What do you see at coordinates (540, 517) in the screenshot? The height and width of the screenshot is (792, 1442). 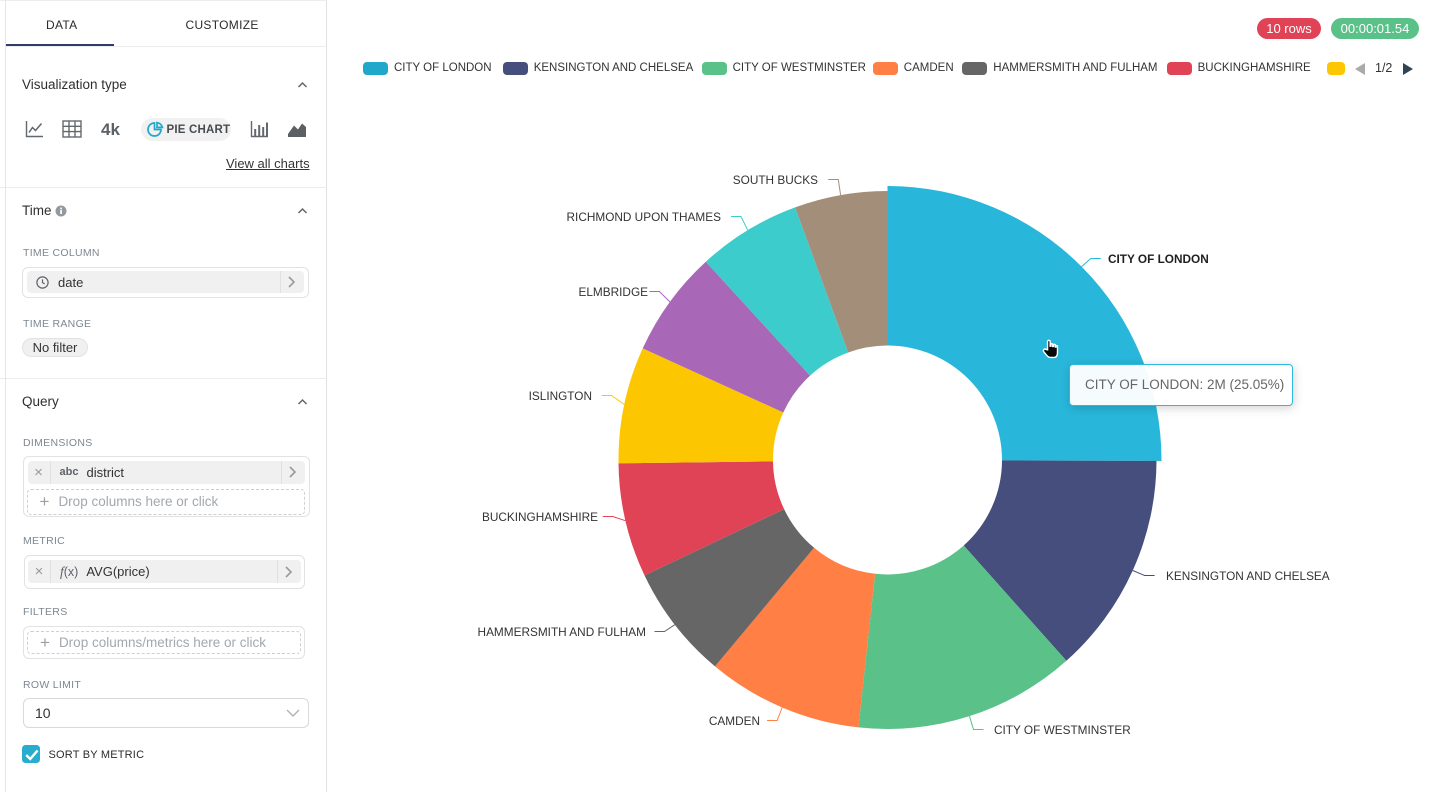 I see `svg-text: BUCKINGHAMSHIRE` at bounding box center [540, 517].